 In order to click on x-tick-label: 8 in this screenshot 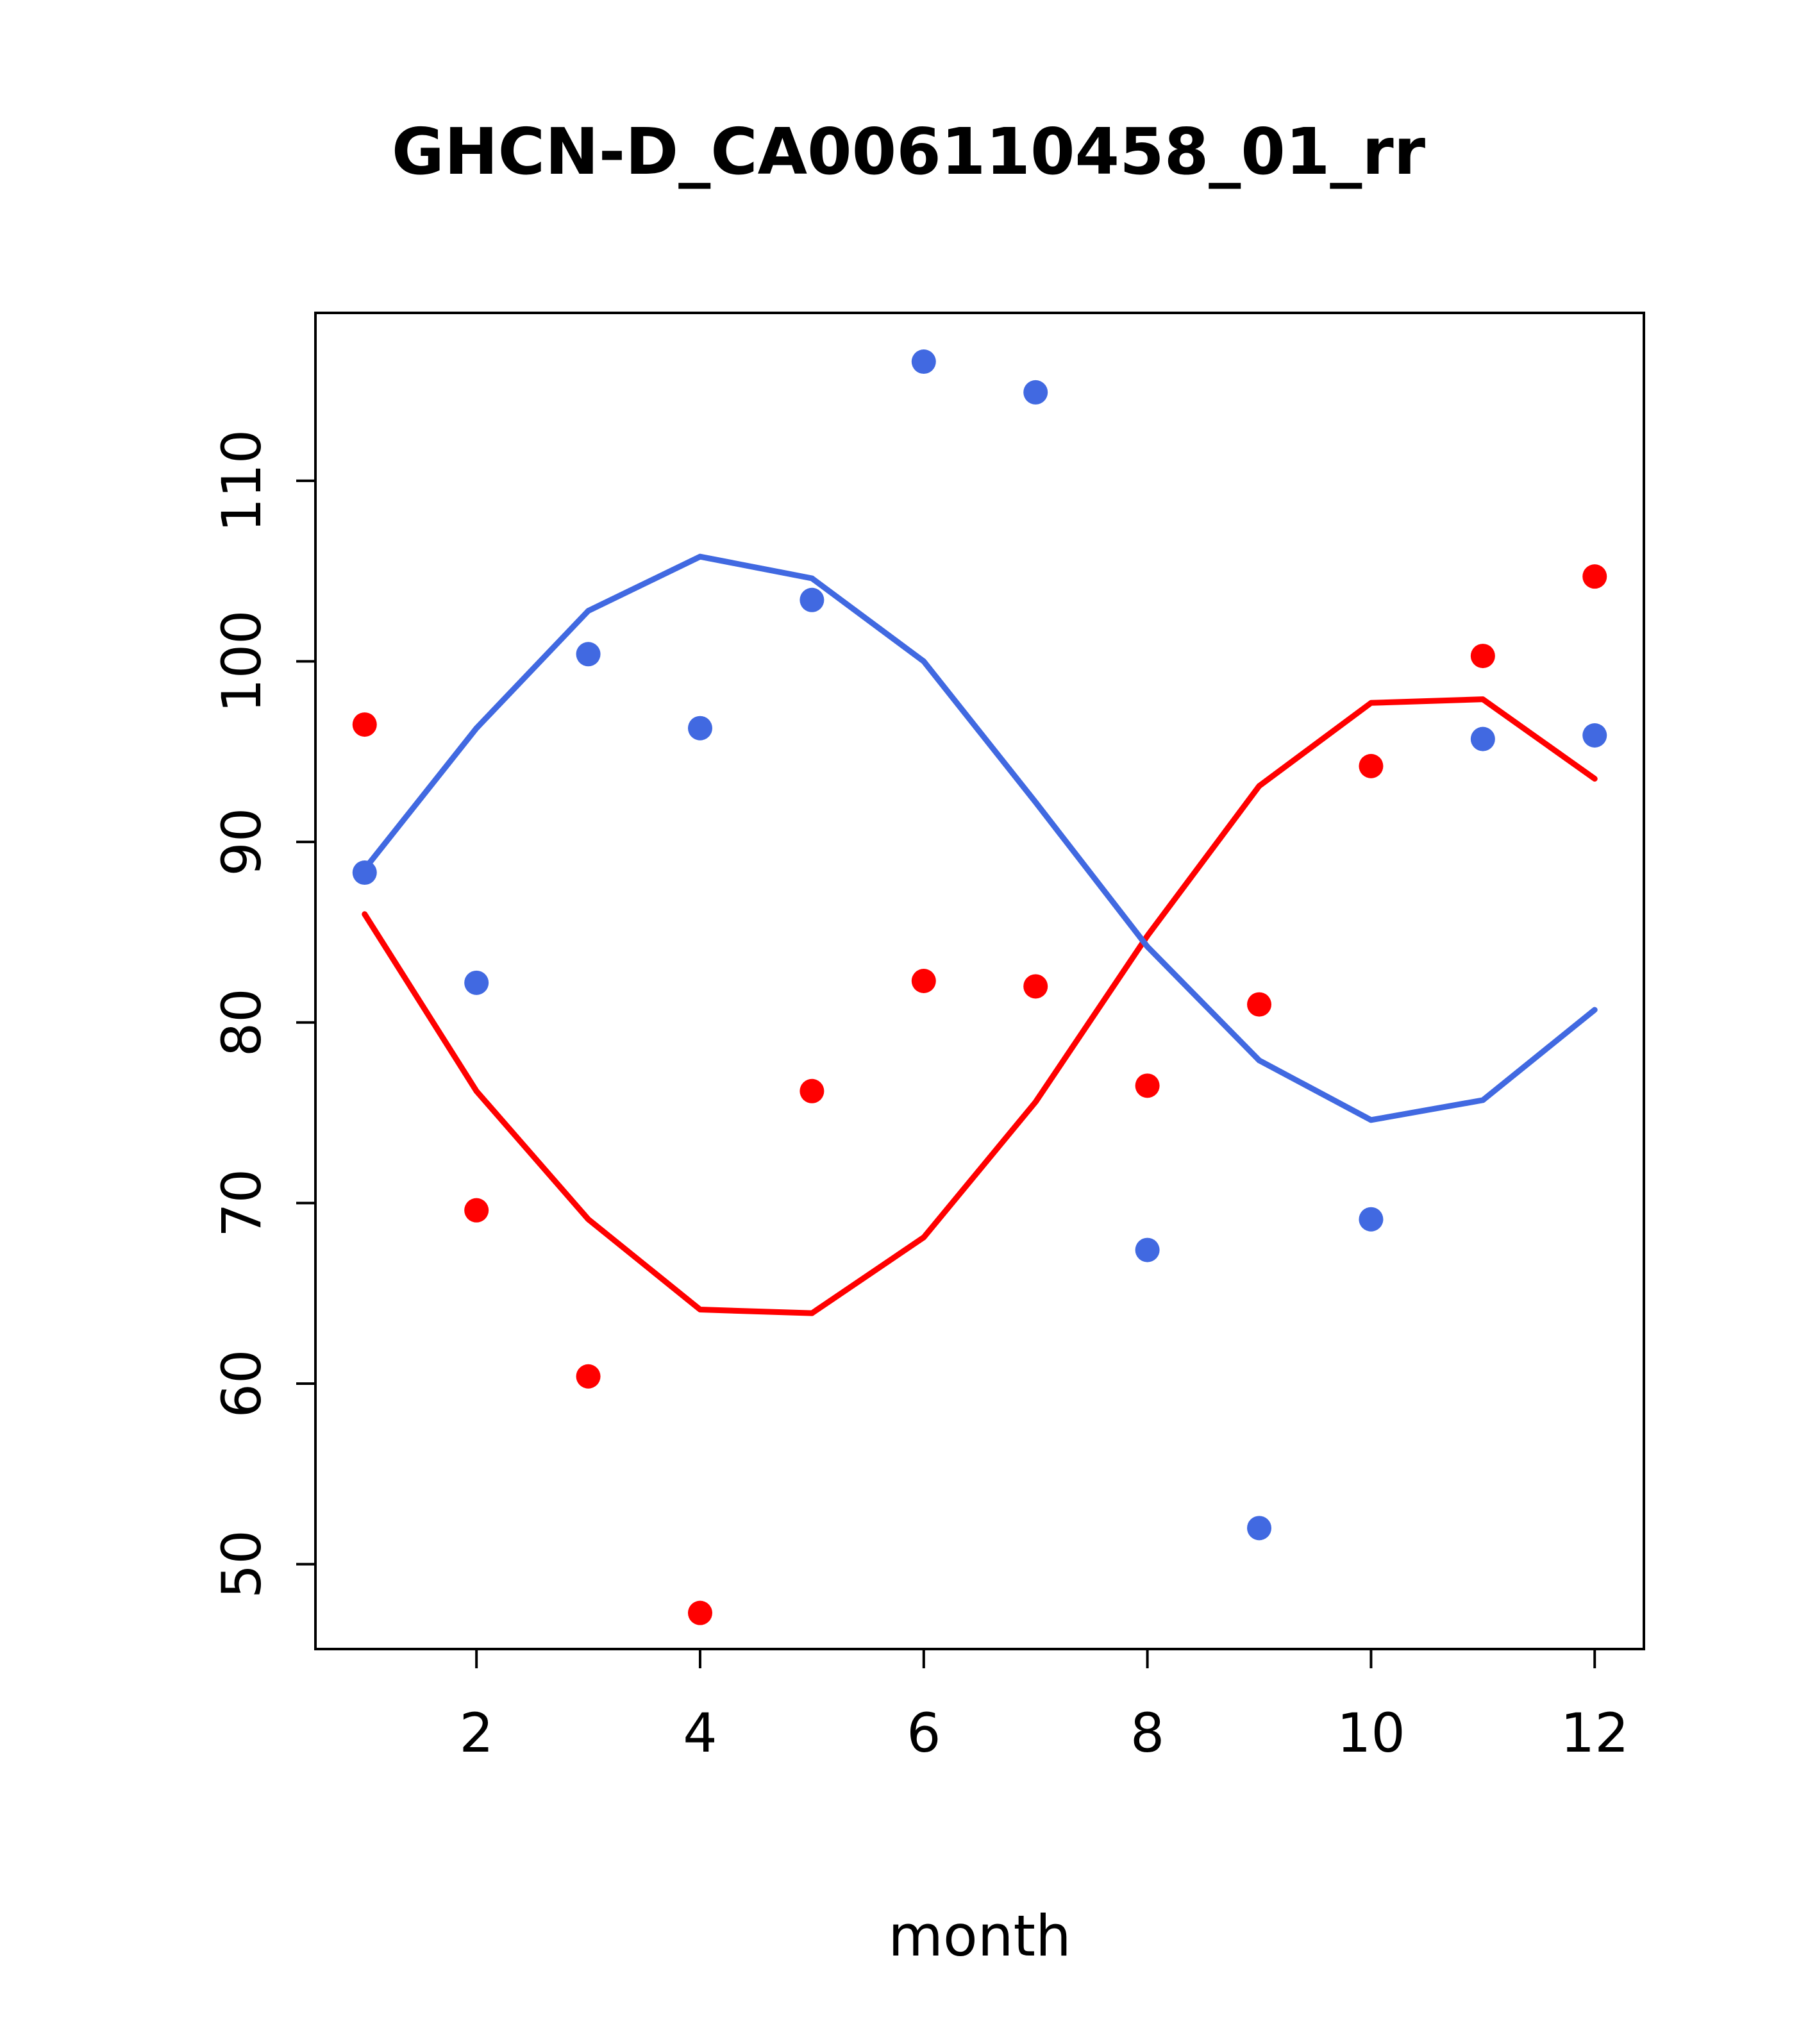, I will do `click(1147, 1733)`.